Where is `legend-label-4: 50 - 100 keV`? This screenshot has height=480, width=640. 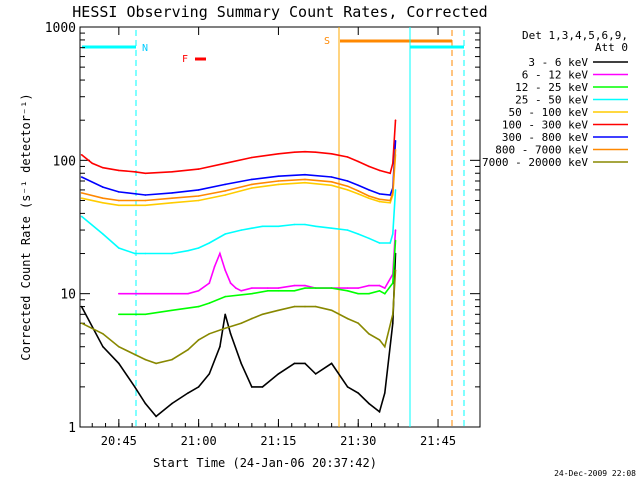 legend-label-4: 50 - 100 keV is located at coordinates (549, 112).